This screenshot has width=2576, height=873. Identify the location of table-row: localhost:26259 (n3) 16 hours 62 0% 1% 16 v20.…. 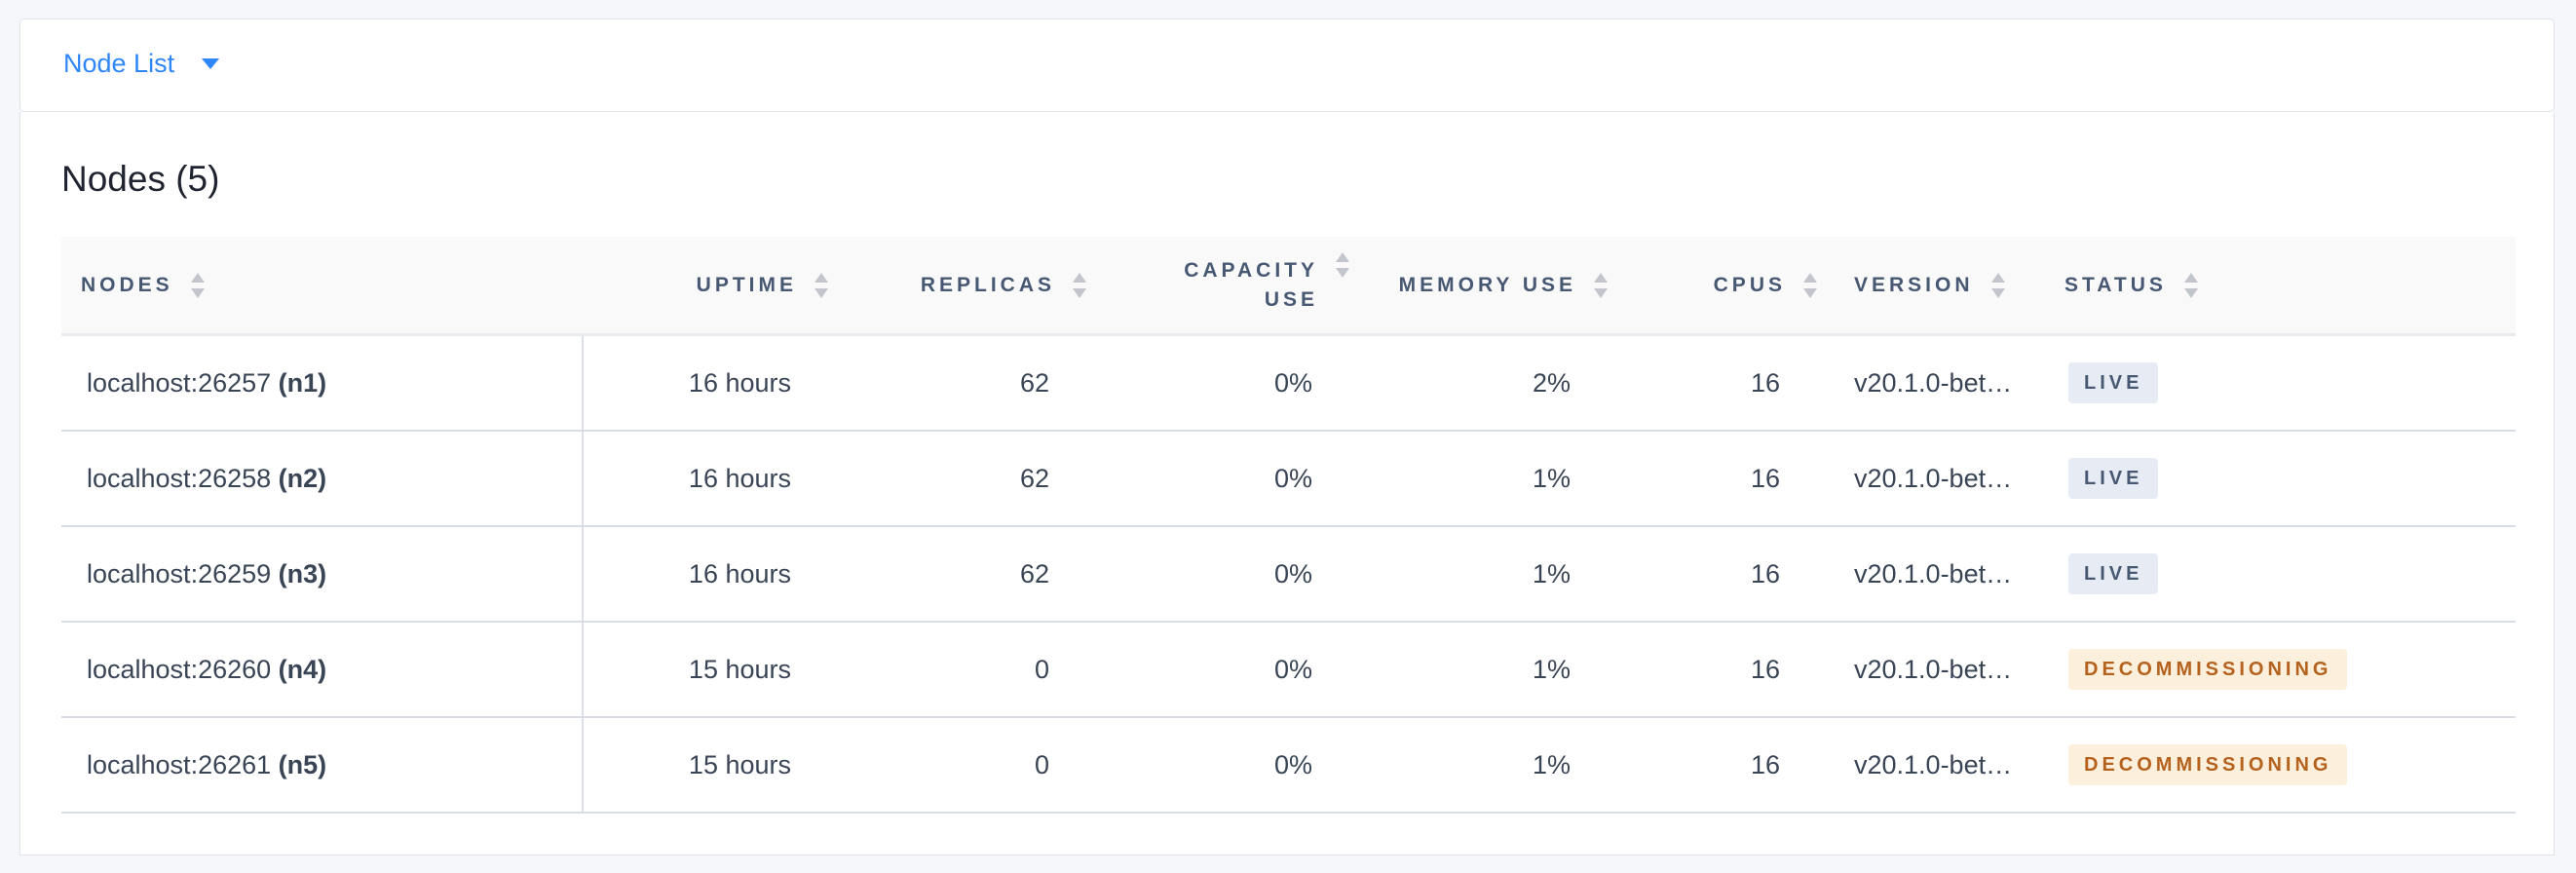
(1288, 574).